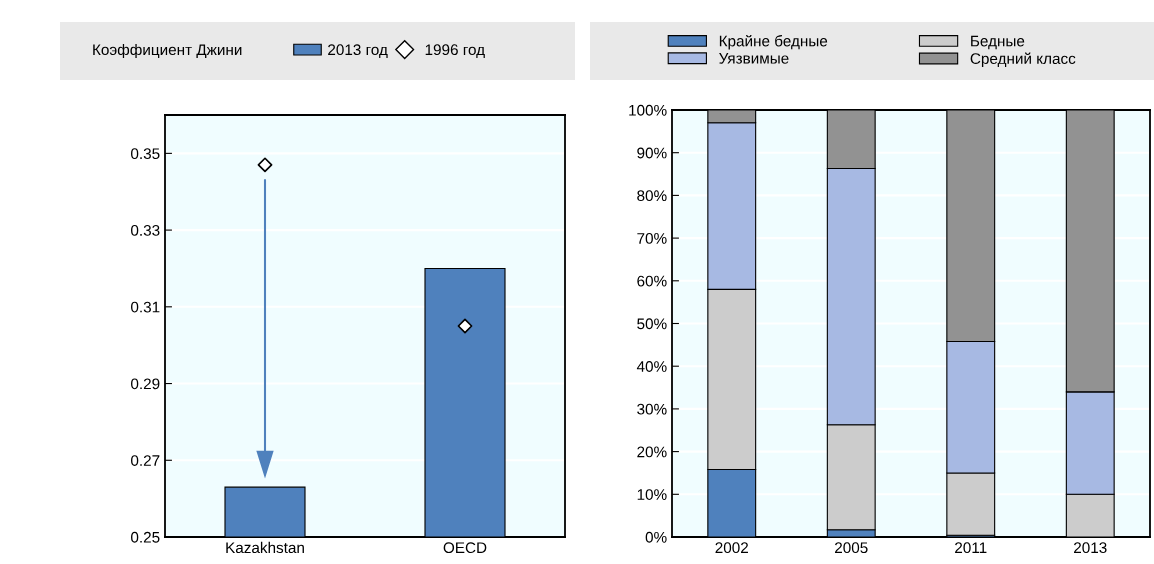 The image size is (1154, 564). I want to click on legend-label: Уязвимые, so click(754, 58).